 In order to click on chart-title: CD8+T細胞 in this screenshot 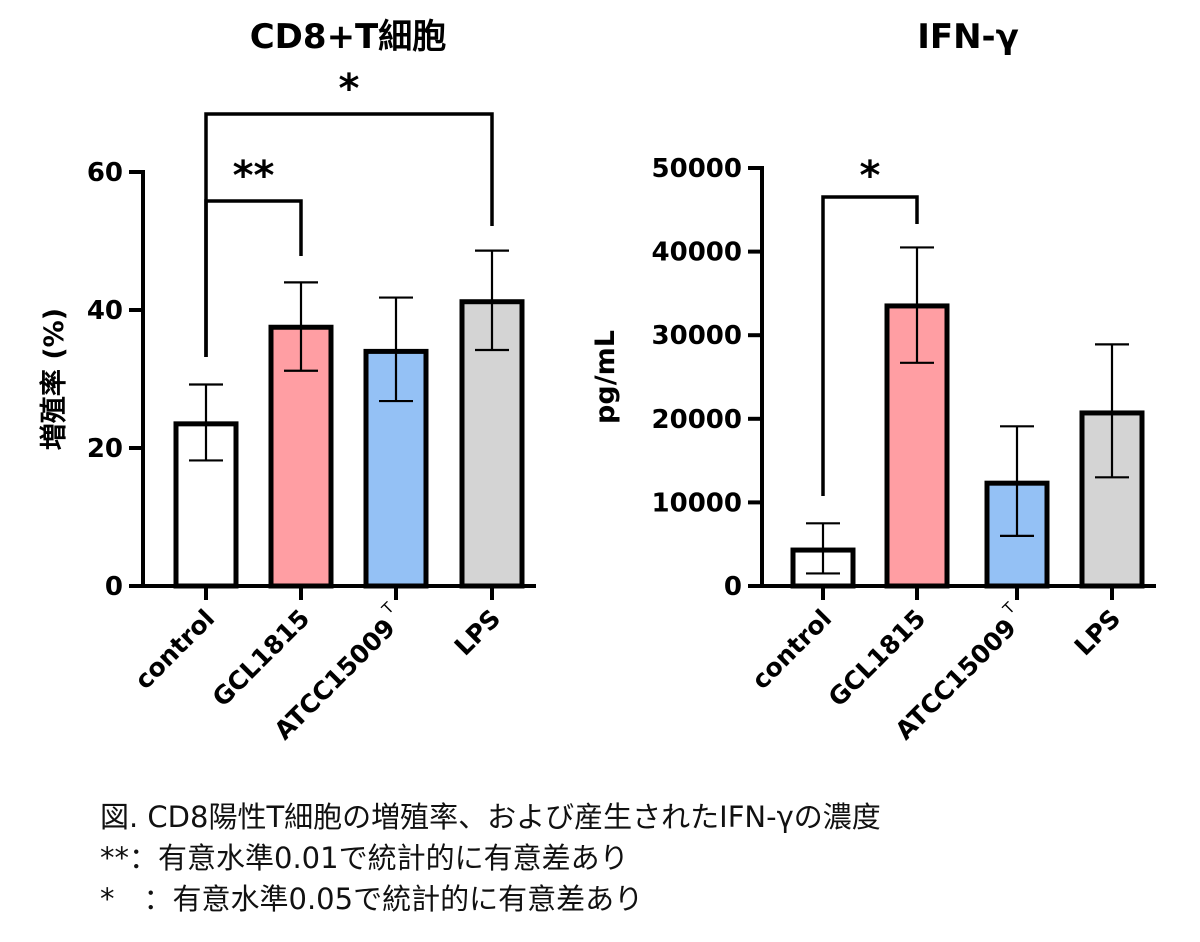, I will do `click(348, 37)`.